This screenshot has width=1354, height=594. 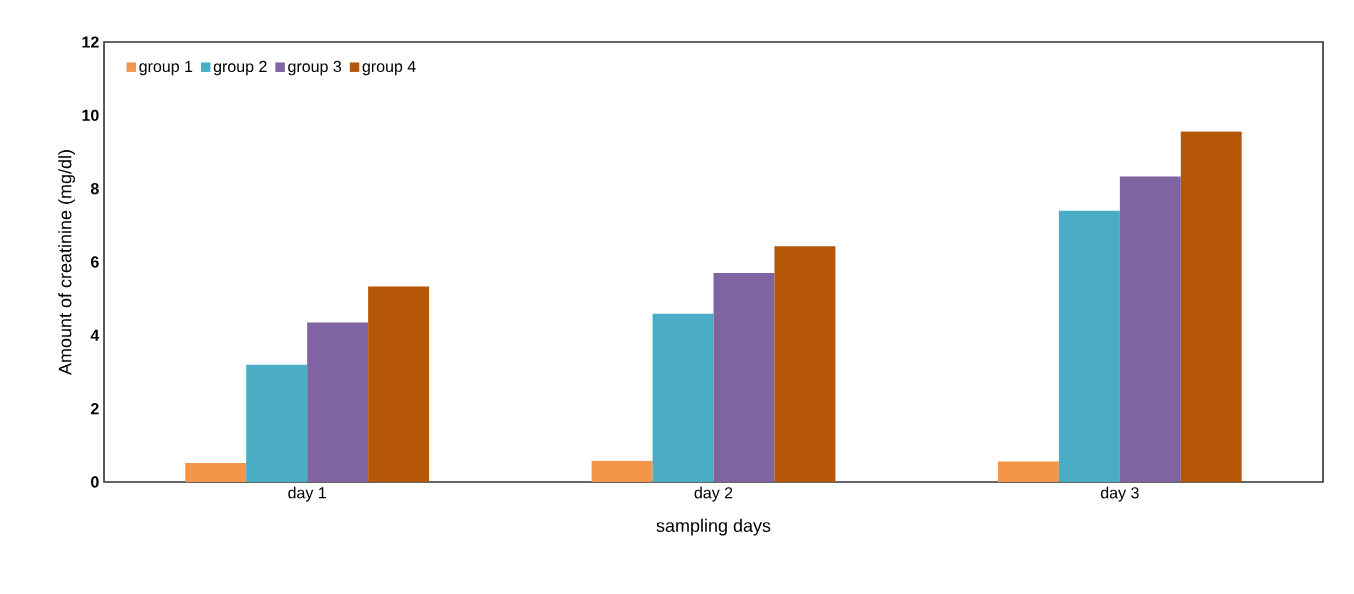 I want to click on legend-label: group 1, so click(x=166, y=68).